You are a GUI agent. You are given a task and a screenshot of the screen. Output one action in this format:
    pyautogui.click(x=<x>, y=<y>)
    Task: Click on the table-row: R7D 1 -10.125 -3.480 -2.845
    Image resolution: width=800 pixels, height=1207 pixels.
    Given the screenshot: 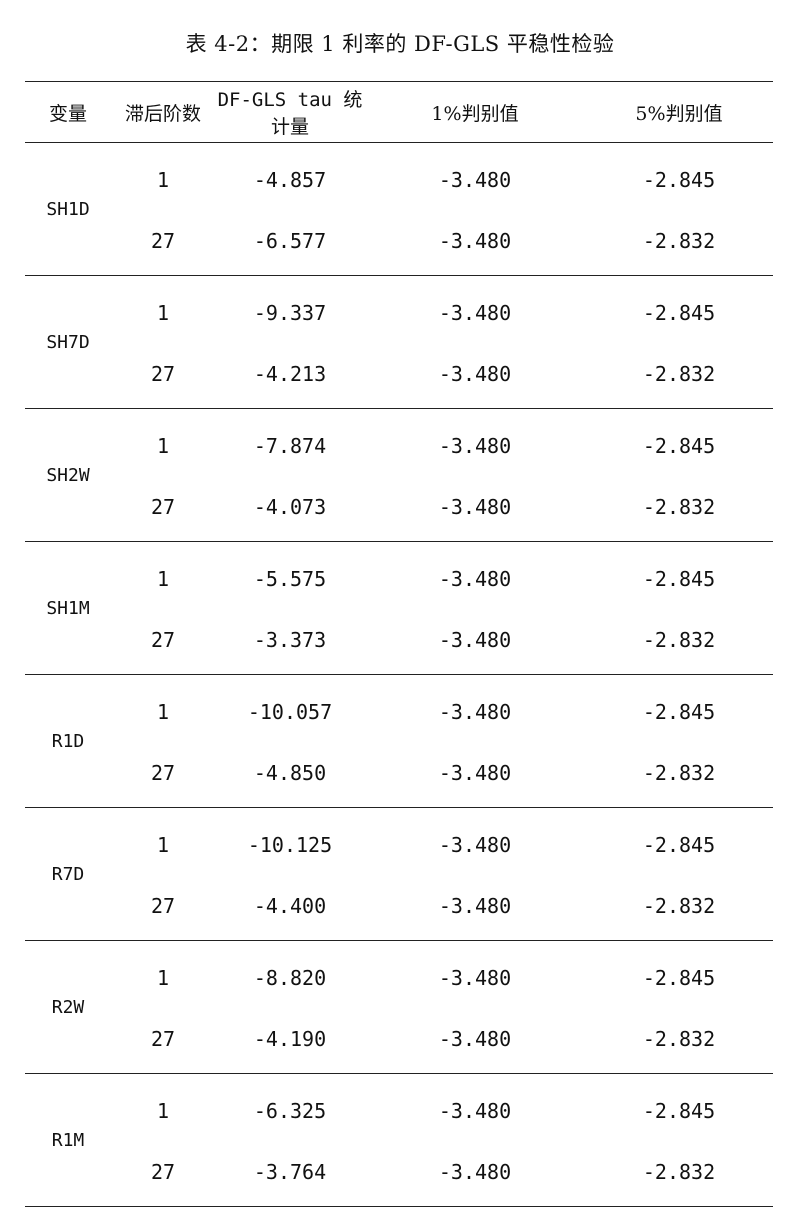 What is the action you would take?
    pyautogui.click(x=399, y=874)
    